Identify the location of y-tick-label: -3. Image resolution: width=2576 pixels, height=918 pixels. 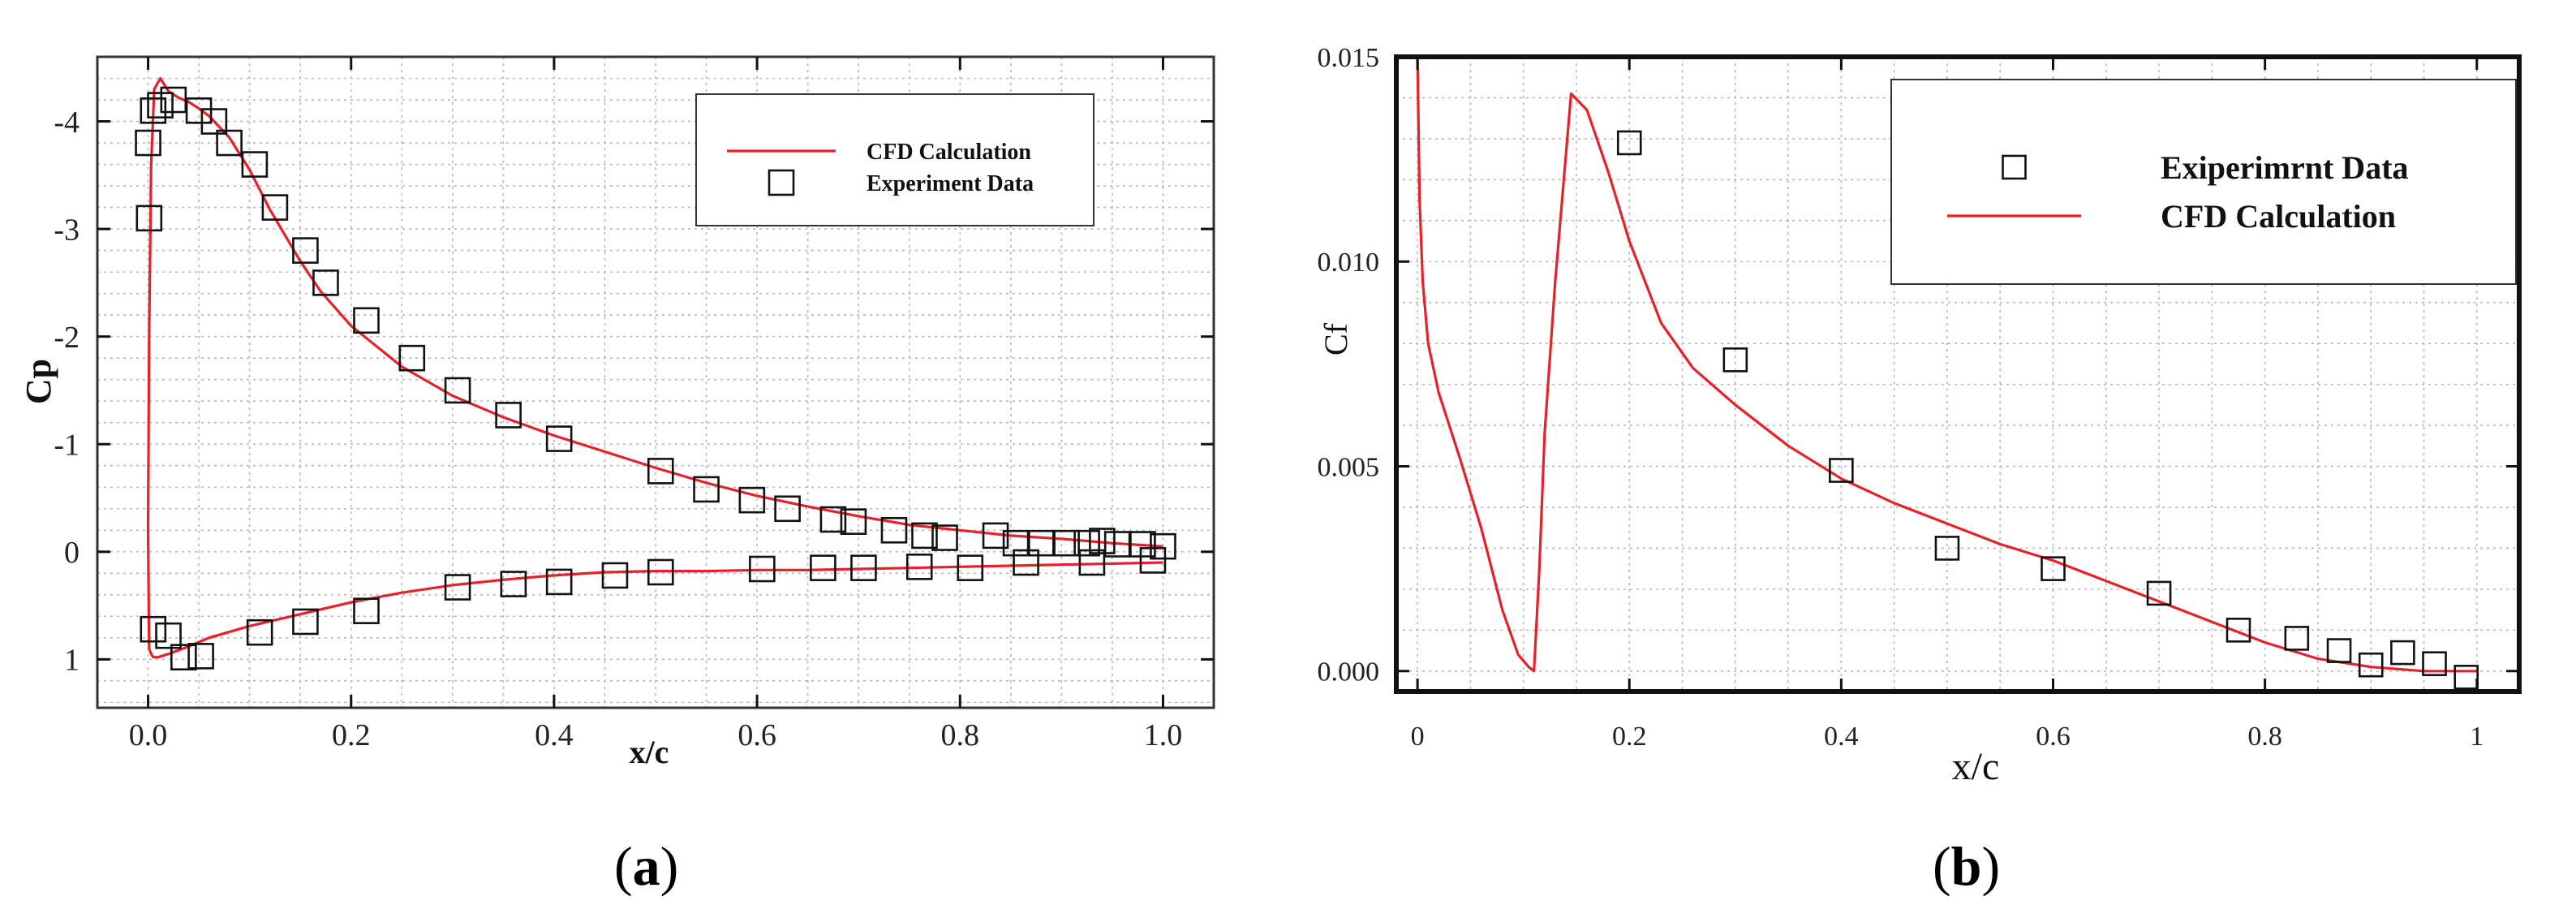
(67, 230).